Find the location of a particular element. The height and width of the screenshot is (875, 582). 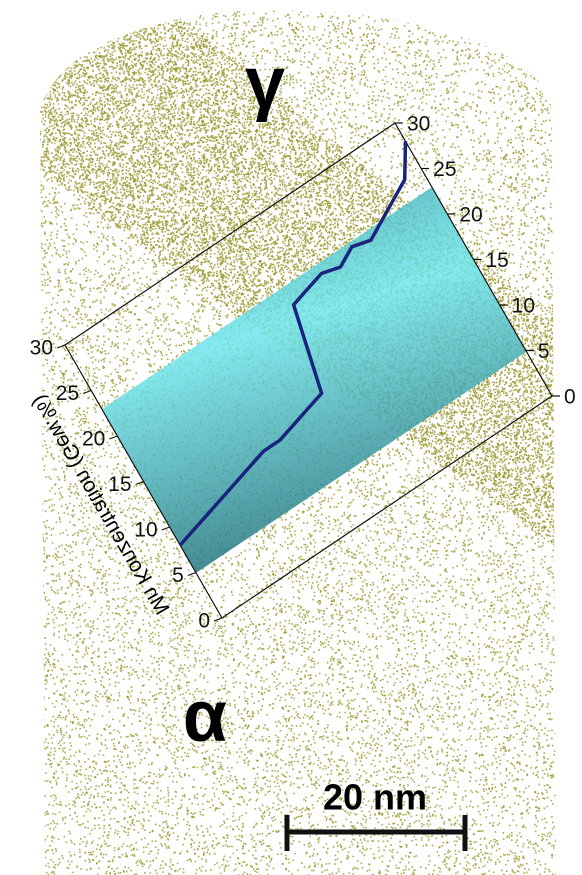

scale-bar: 20 nm is located at coordinates (376, 814).